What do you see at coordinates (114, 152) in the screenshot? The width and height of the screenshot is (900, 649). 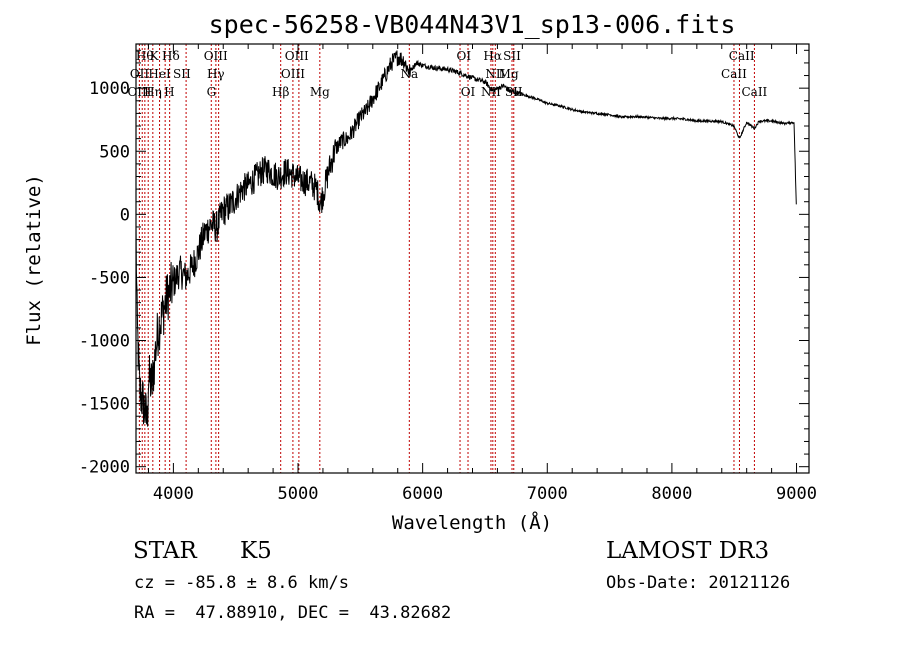 I see `y-tick-label-500: 500` at bounding box center [114, 152].